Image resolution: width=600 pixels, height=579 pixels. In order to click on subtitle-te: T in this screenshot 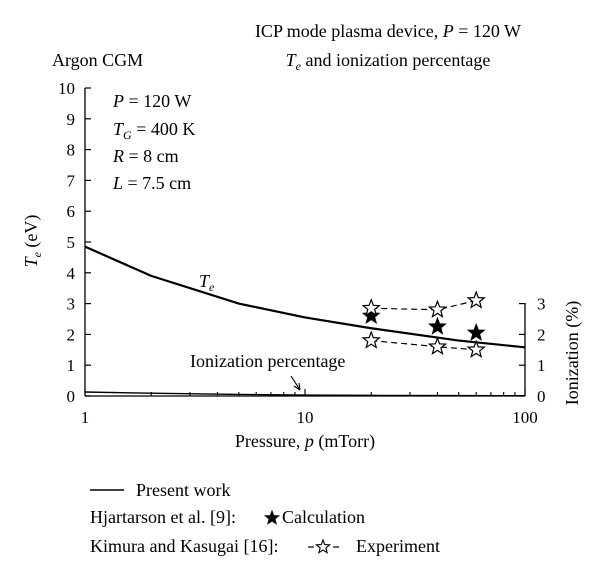, I will do `click(292, 60)`.